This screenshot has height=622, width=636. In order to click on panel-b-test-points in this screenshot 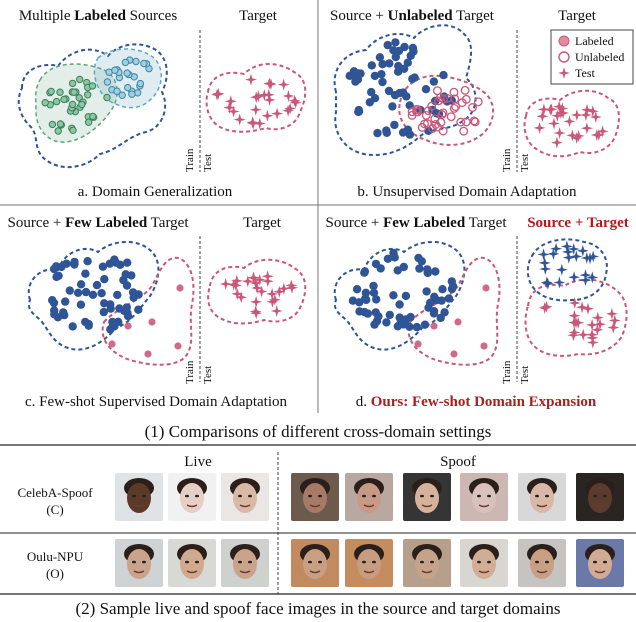, I will do `click(571, 124)`.